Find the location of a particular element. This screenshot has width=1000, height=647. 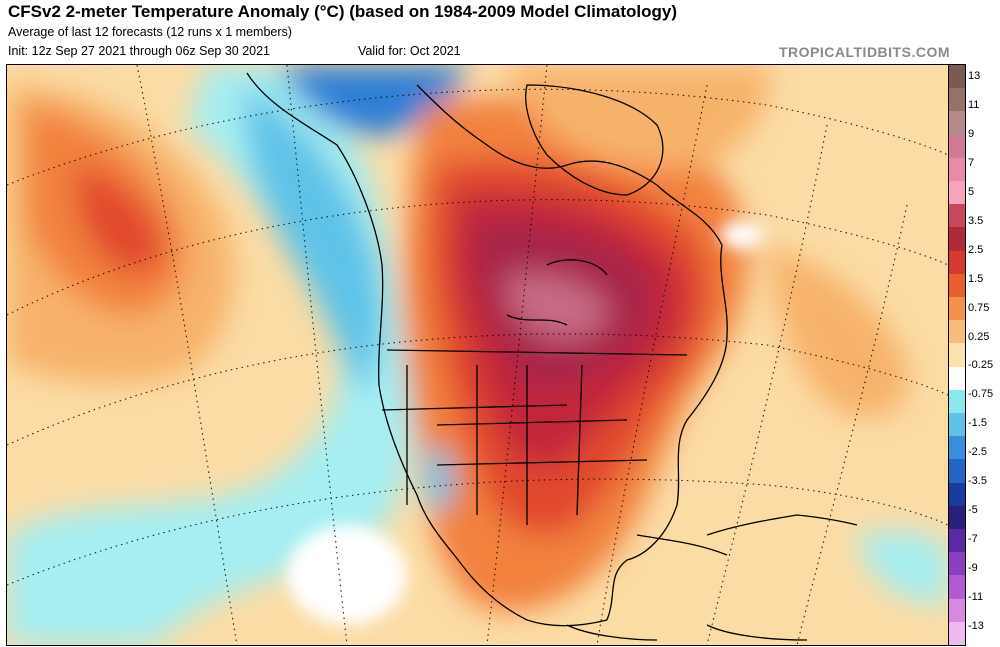

colorbar-tick-label: 0.25 is located at coordinates (979, 336).